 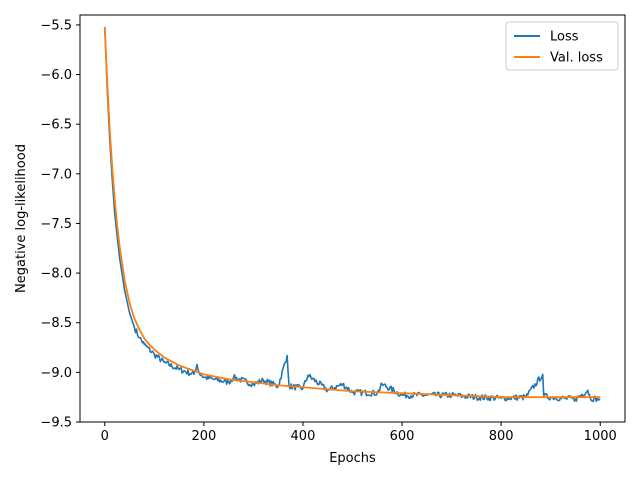 I want to click on y-tick-label: −8.0, so click(x=56, y=274).